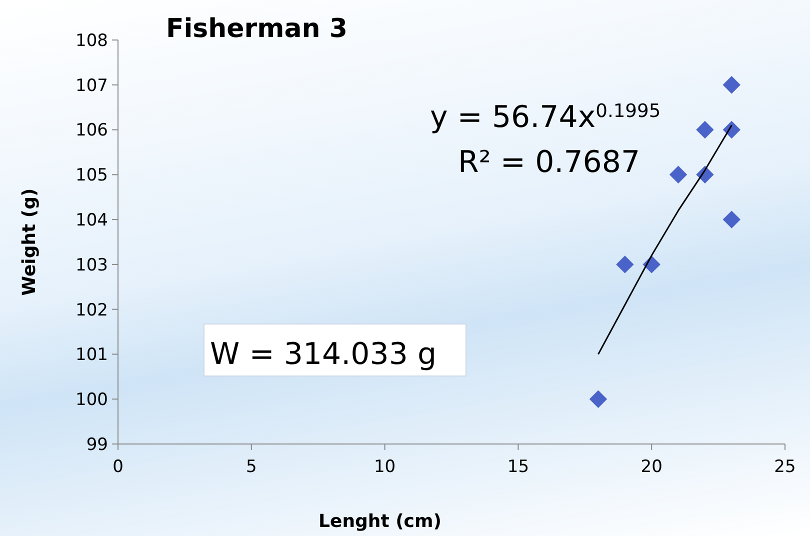  What do you see at coordinates (518, 467) in the screenshot?
I see `x-tick-label: 15` at bounding box center [518, 467].